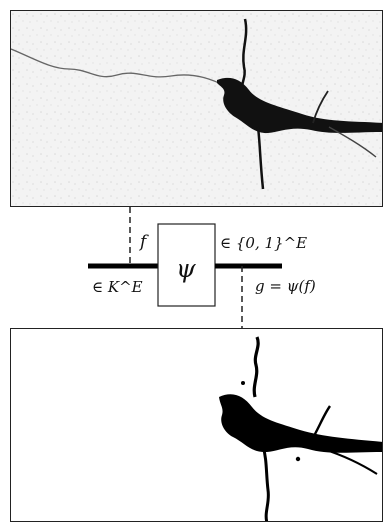 Image resolution: width=383 pixels, height=522 pixels. What do you see at coordinates (350, 461) in the screenshot?
I see `output-lower-right-tributary` at bounding box center [350, 461].